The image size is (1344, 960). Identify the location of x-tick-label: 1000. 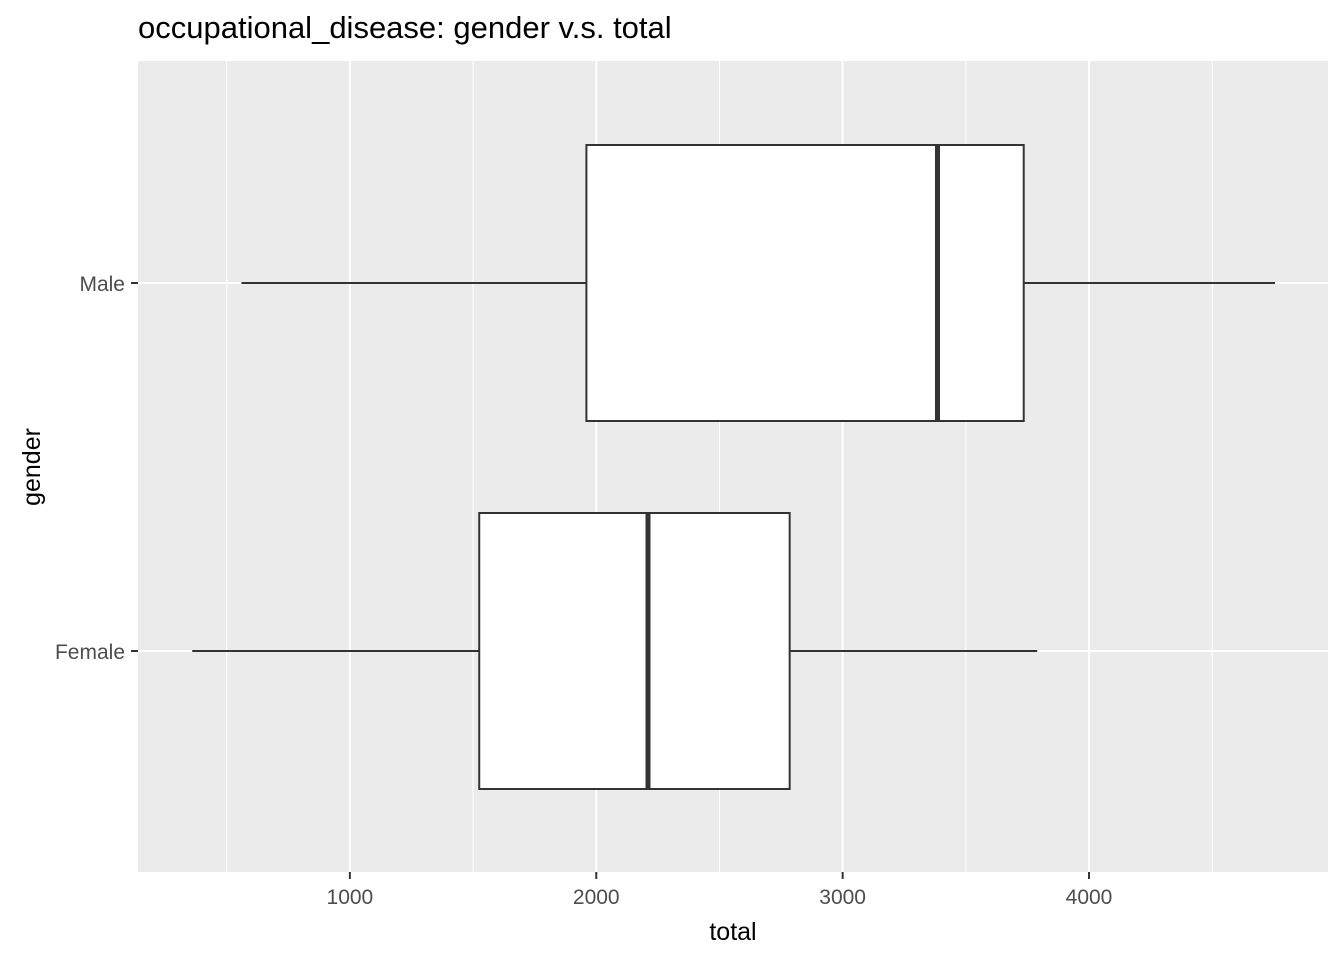
(350, 897).